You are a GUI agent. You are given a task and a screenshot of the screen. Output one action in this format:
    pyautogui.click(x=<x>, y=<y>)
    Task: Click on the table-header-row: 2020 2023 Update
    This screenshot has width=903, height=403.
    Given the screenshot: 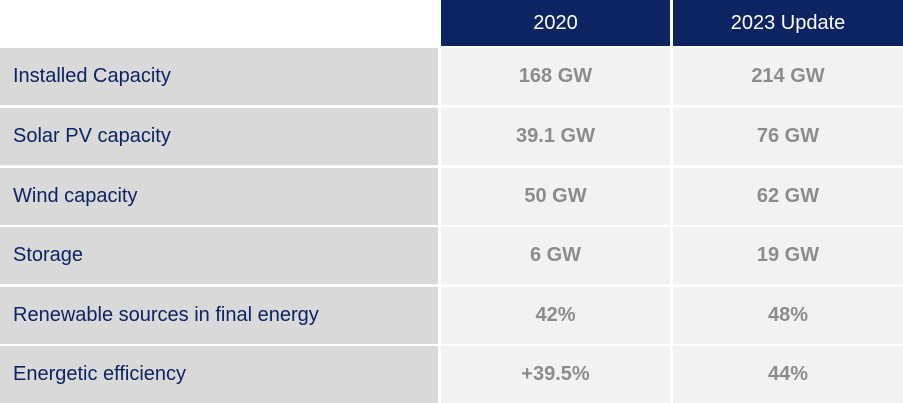 What is the action you would take?
    pyautogui.click(x=451, y=24)
    